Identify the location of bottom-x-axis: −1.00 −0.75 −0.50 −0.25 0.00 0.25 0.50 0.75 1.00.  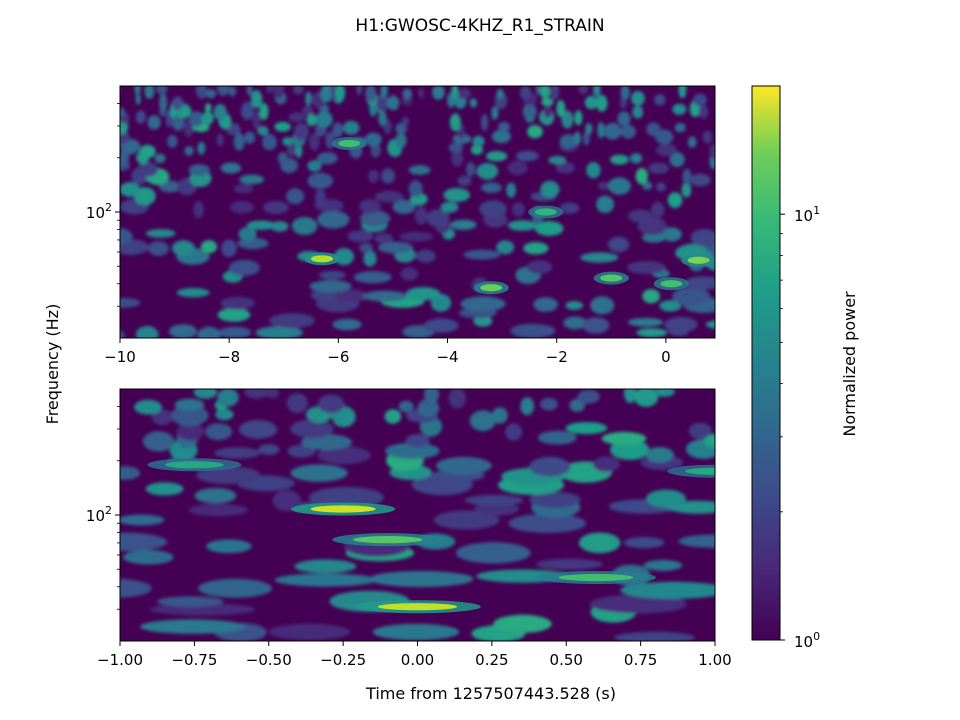
(414, 655).